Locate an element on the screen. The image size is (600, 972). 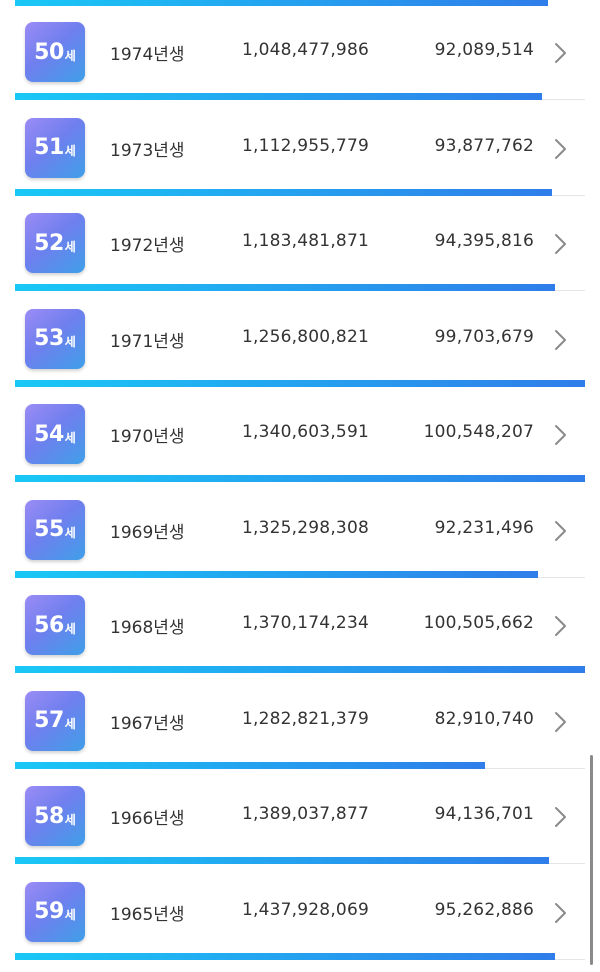
list-item: 54 세 1970년생 1,340,603,591 100,548,207 is located at coordinates (300, 433).